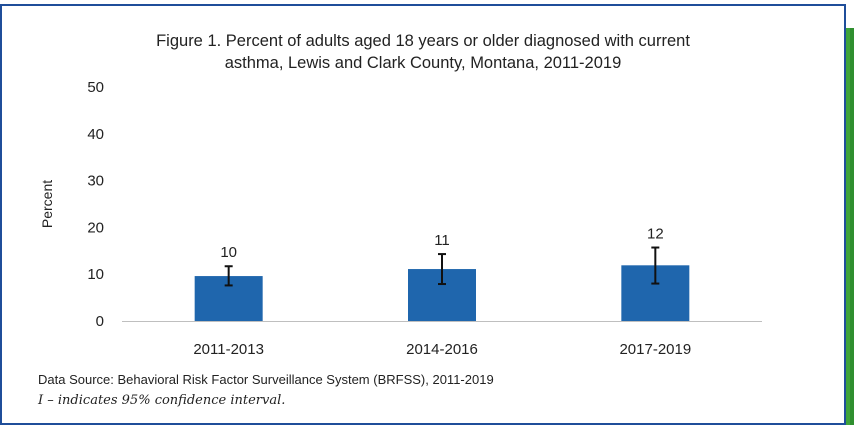 The height and width of the screenshot is (425, 854). I want to click on data-label: 11, so click(442, 240).